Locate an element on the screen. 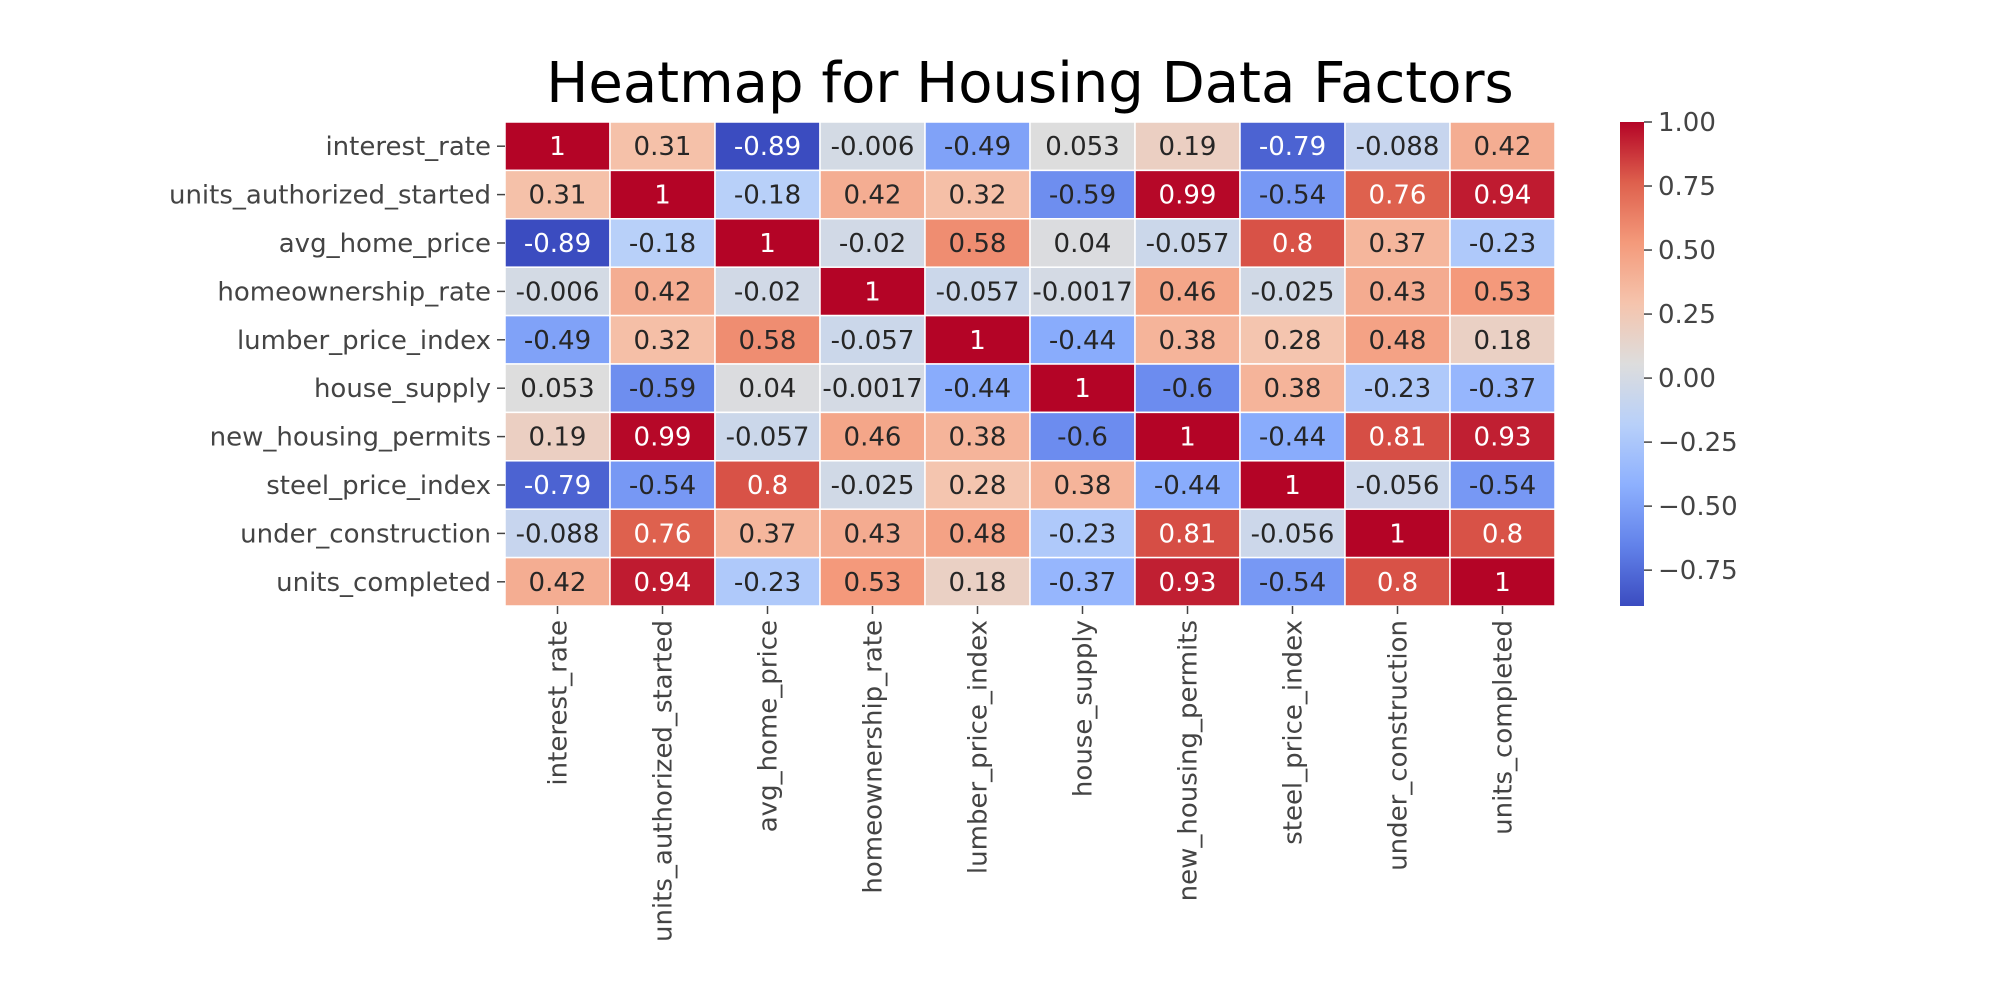  cell-value-label: -0.89 is located at coordinates (767, 147).